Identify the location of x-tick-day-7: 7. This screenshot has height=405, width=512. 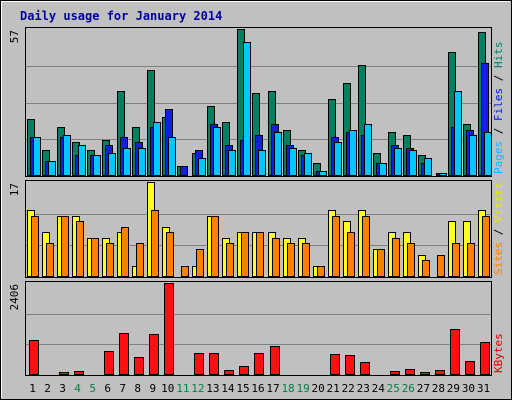
(122, 388).